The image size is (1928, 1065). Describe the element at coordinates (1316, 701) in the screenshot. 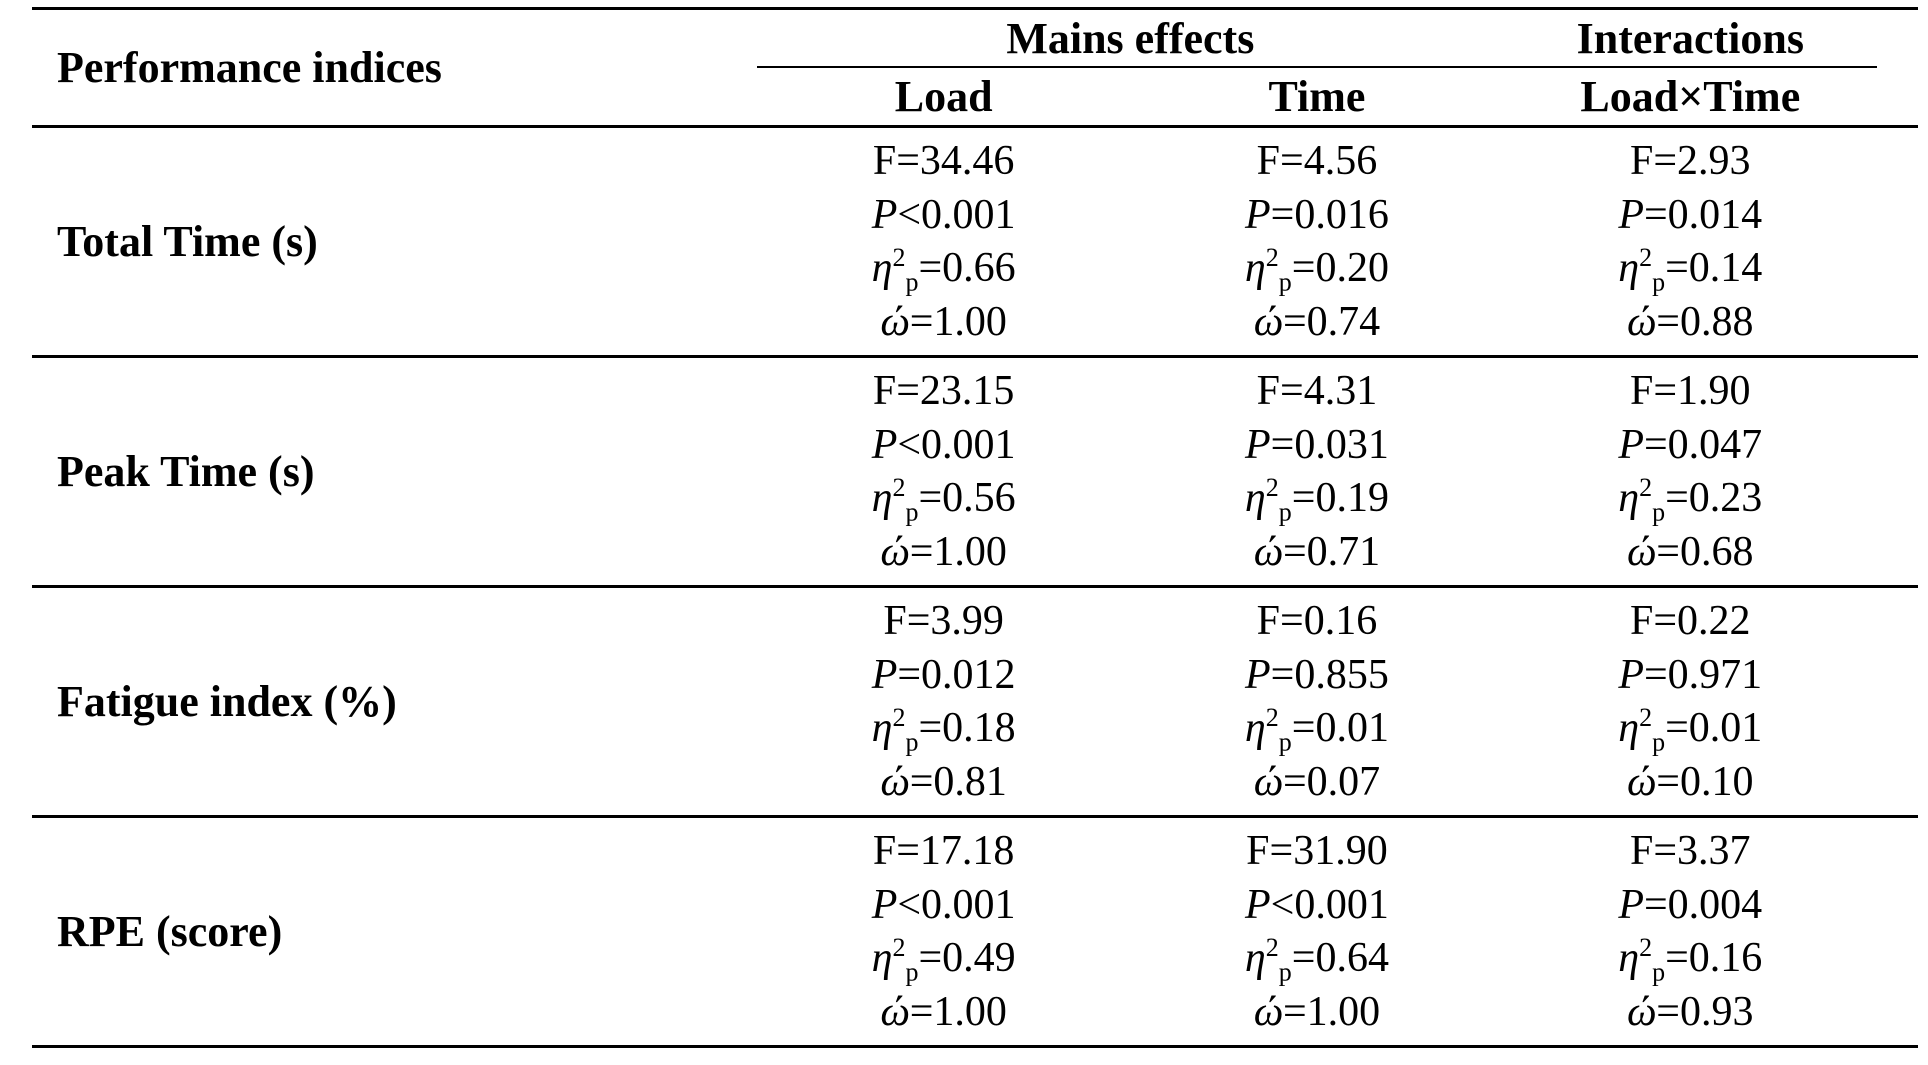

I see `stats-cell-time: F=0.16 P=0.855 η2p=0.01 ώ=0.07` at that location.